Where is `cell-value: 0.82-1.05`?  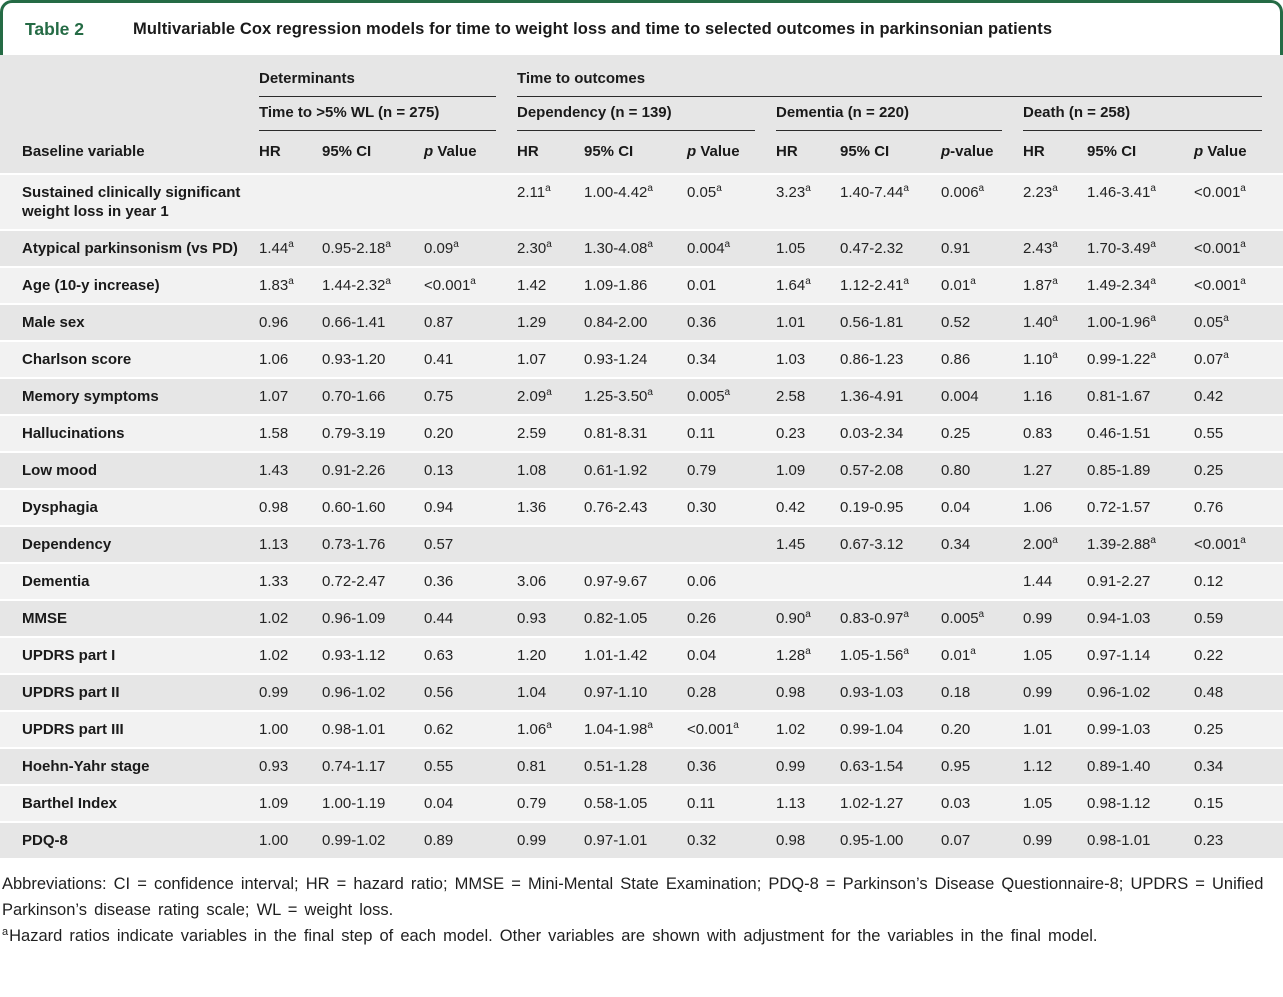 cell-value: 0.82-1.05 is located at coordinates (616, 618).